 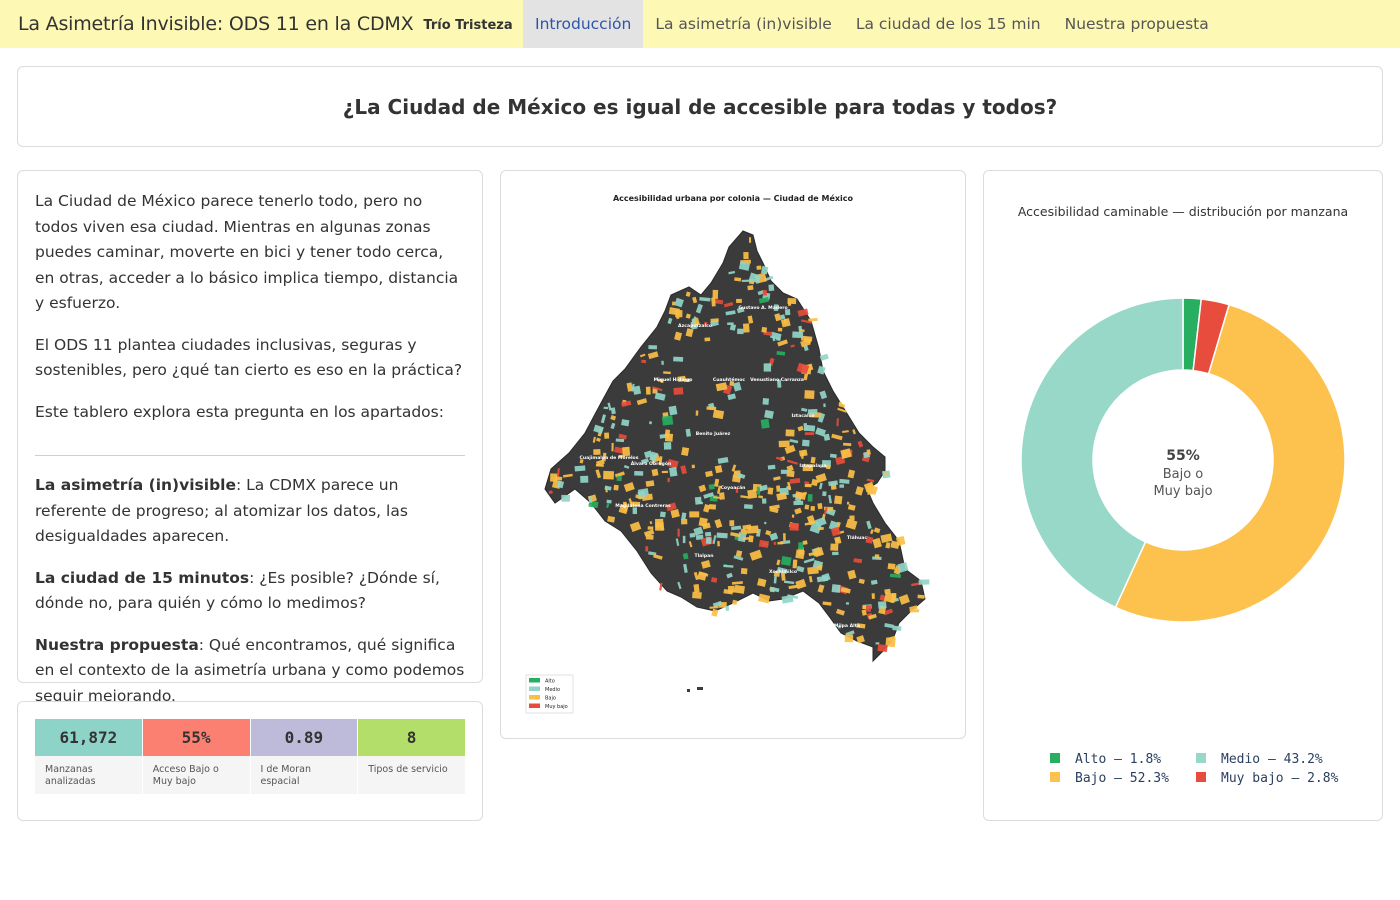 What do you see at coordinates (651, 463) in the screenshot?
I see `place-label: Álvaro Obregón` at bounding box center [651, 463].